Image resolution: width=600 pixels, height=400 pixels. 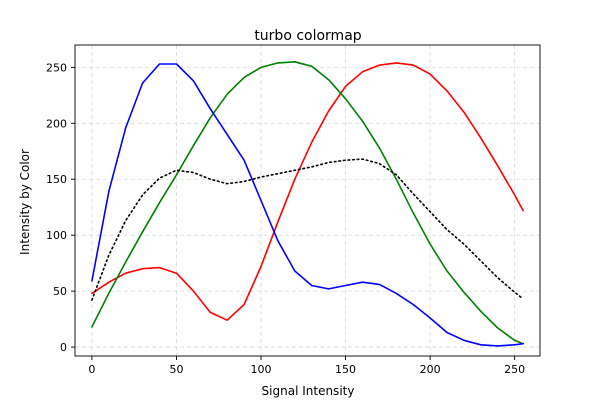 What do you see at coordinates (56, 123) in the screenshot?
I see `y-tick-label: 200` at bounding box center [56, 123].